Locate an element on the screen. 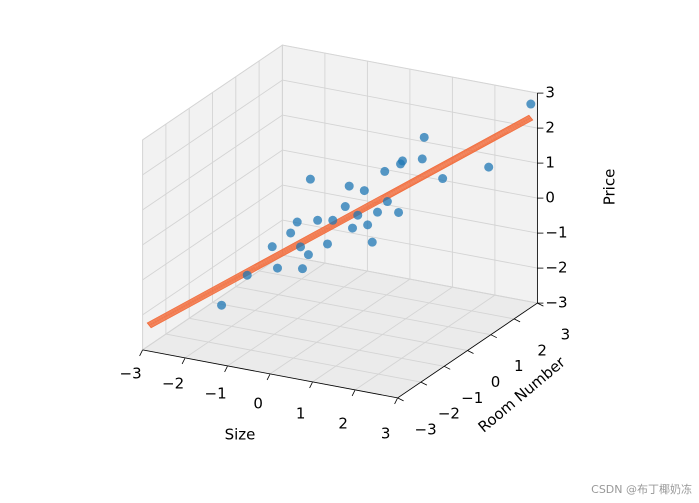  z-axis-label: Price is located at coordinates (610, 187).